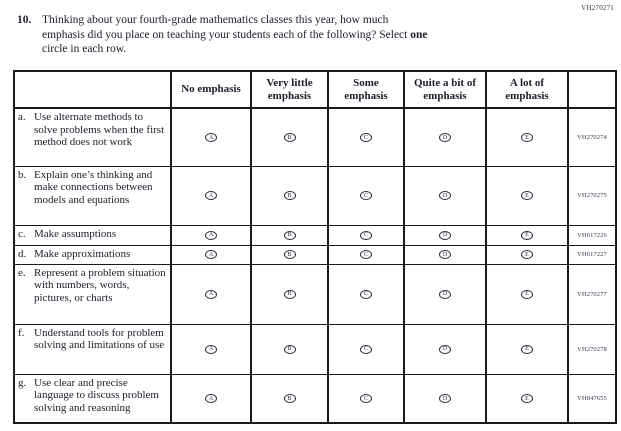  Describe the element at coordinates (592, 349) in the screenshot. I see `row-item-code: VH270278` at that location.